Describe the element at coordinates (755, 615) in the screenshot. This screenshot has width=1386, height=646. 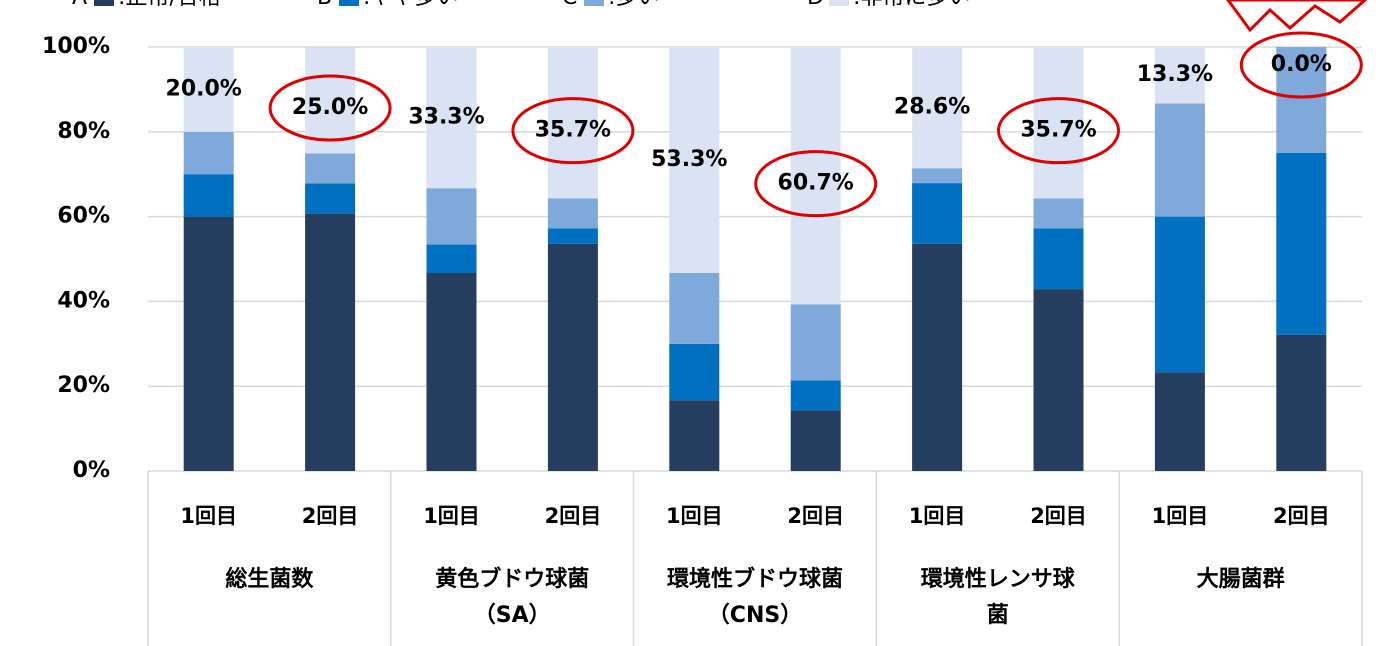
I see `group-label: （CNS）` at that location.